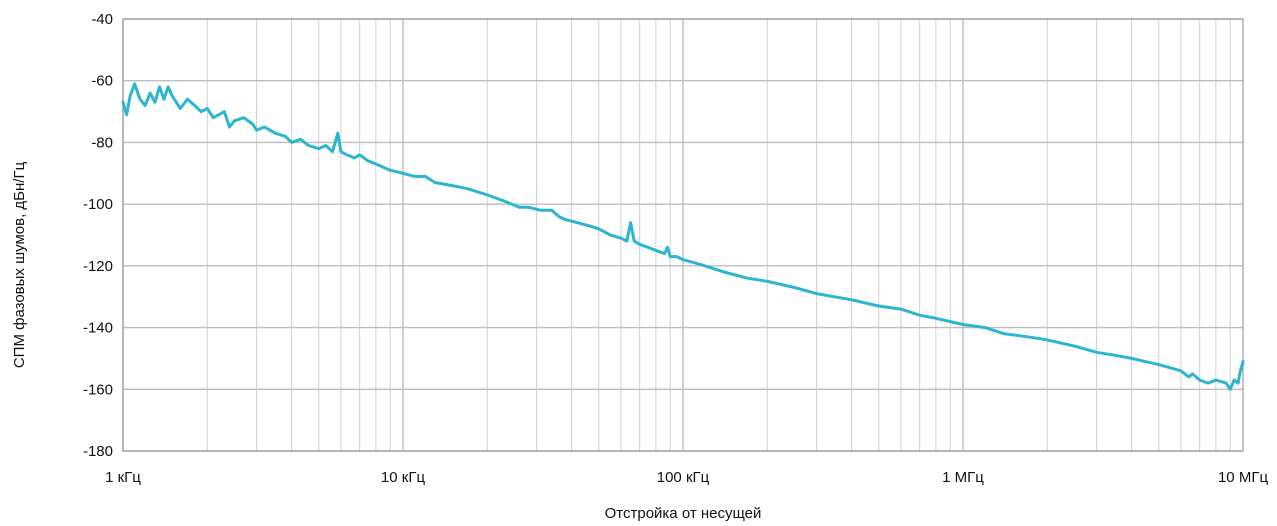 The height and width of the screenshot is (526, 1277). What do you see at coordinates (963, 477) in the screenshot?
I see `x-tick-label: 1 МГц` at bounding box center [963, 477].